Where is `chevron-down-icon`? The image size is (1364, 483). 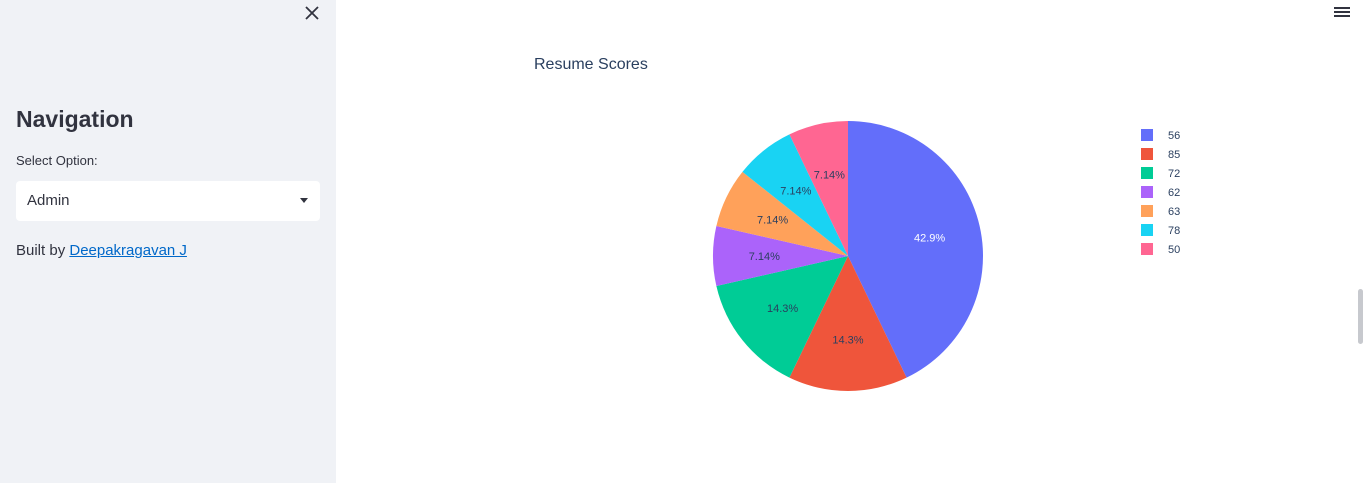
chevron-down-icon is located at coordinates (304, 200).